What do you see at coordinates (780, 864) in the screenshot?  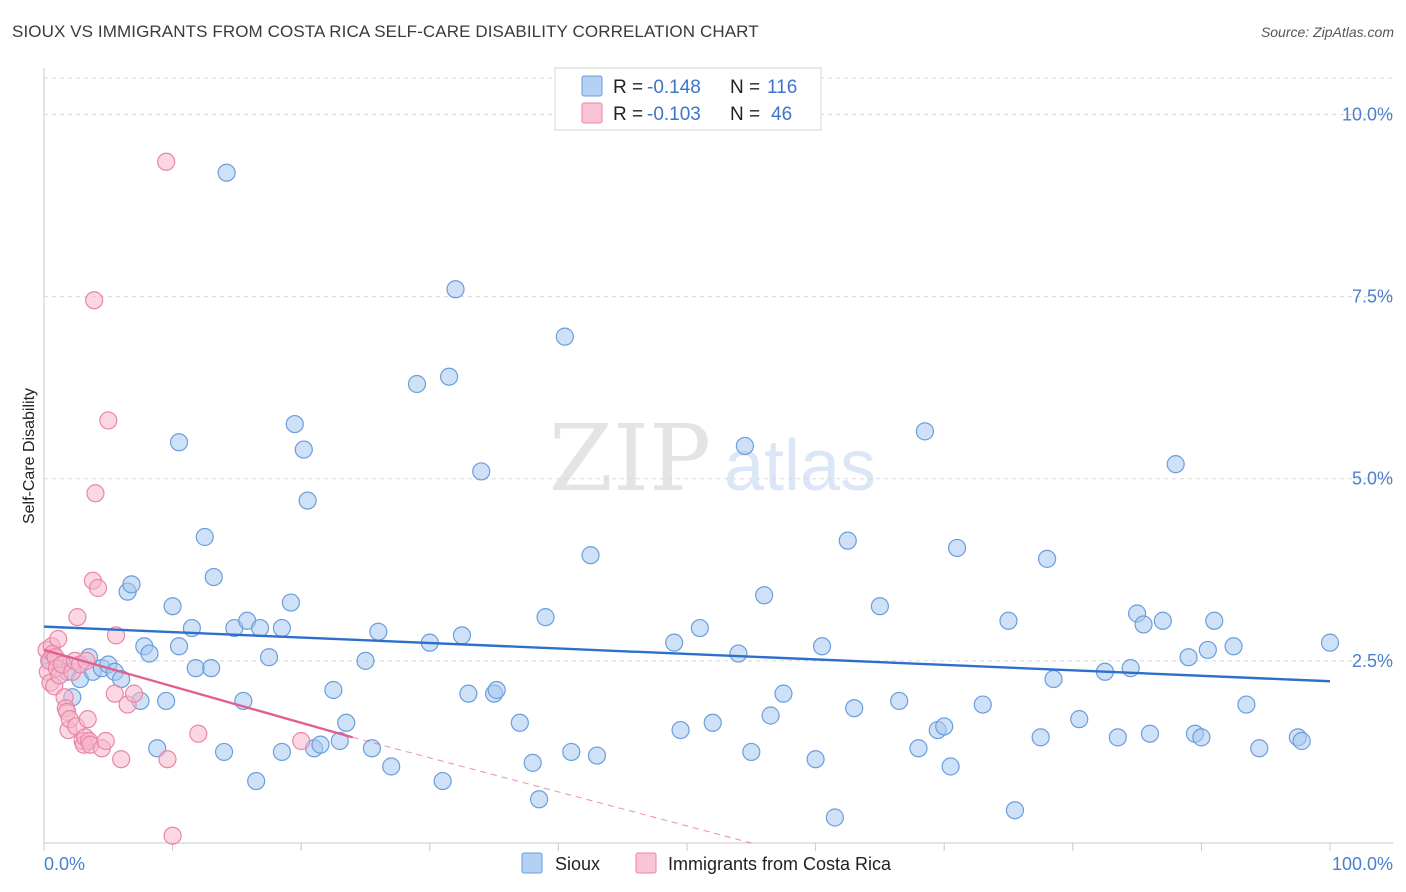 I see `bottom-legend-label-costa-rica: Immigrants from Costa Rica` at bounding box center [780, 864].